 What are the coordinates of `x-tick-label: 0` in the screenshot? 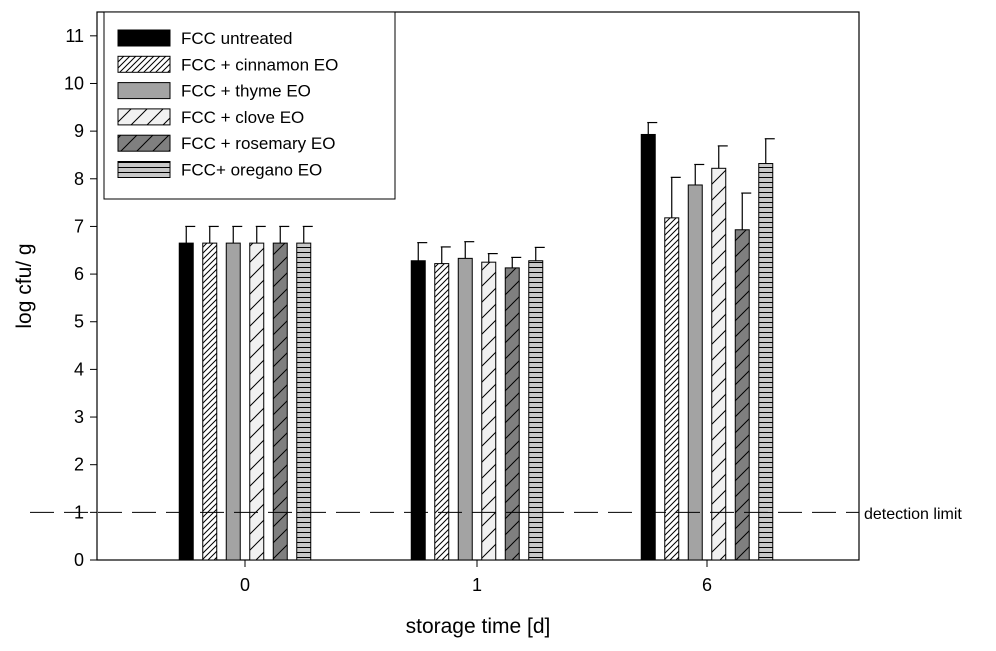 It's located at (245, 585).